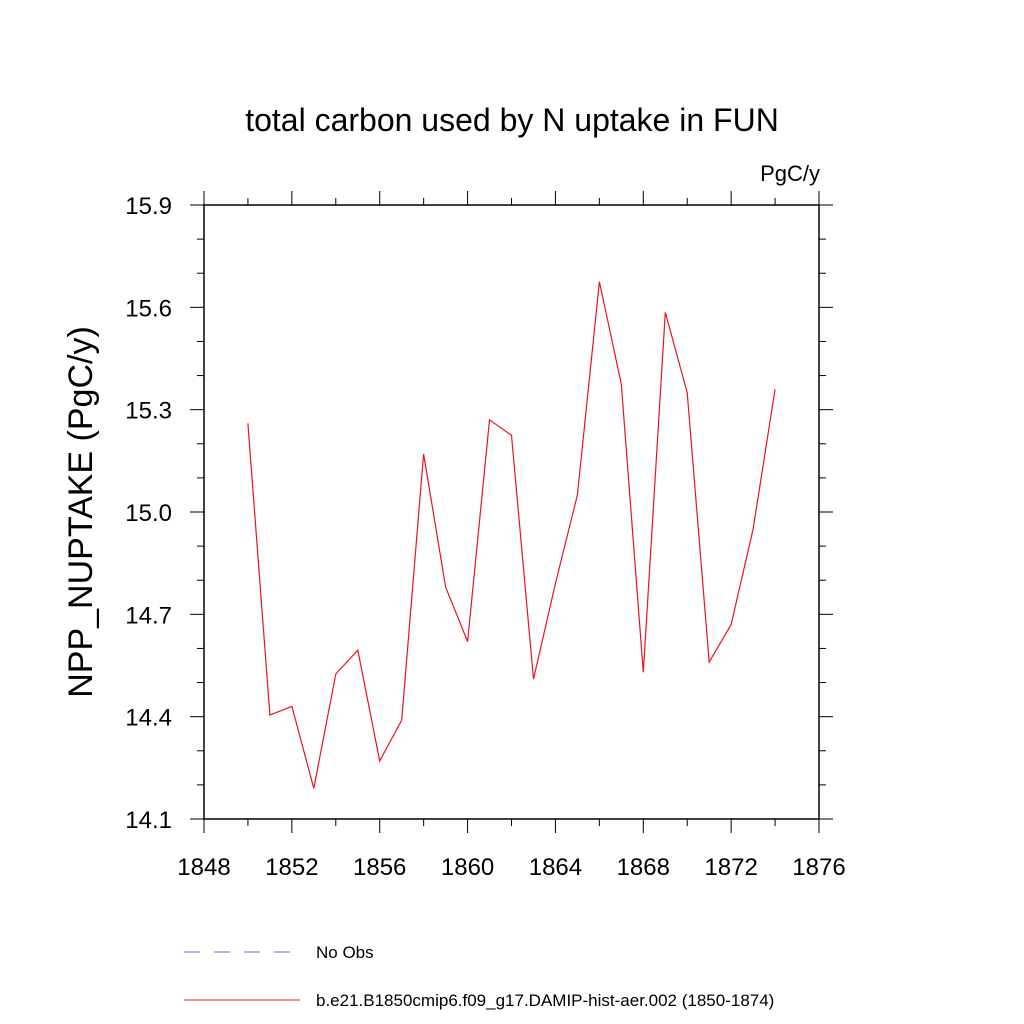 The image size is (1024, 1024). I want to click on y-tick-label: 15.6, so click(148, 308).